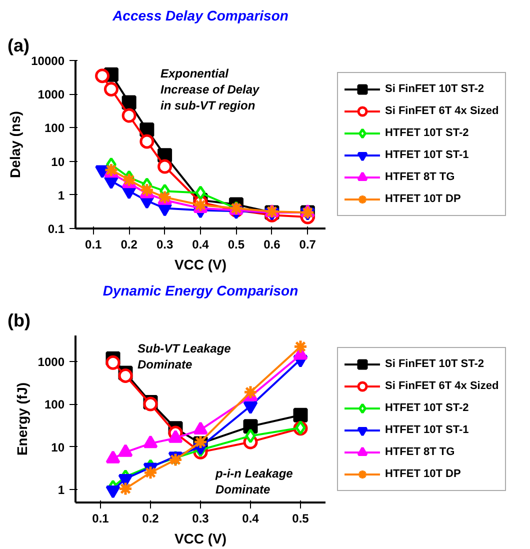 This screenshot has width=530, height=549. Describe the element at coordinates (200, 16) in the screenshot. I see `chart-title: Access Delay Comparison` at that location.